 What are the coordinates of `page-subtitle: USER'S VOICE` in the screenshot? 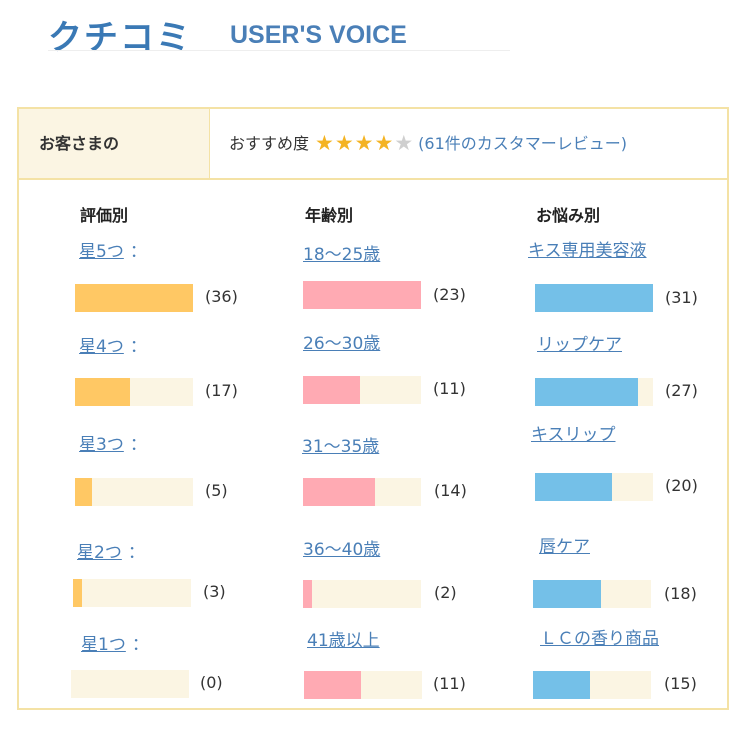 It's located at (318, 35).